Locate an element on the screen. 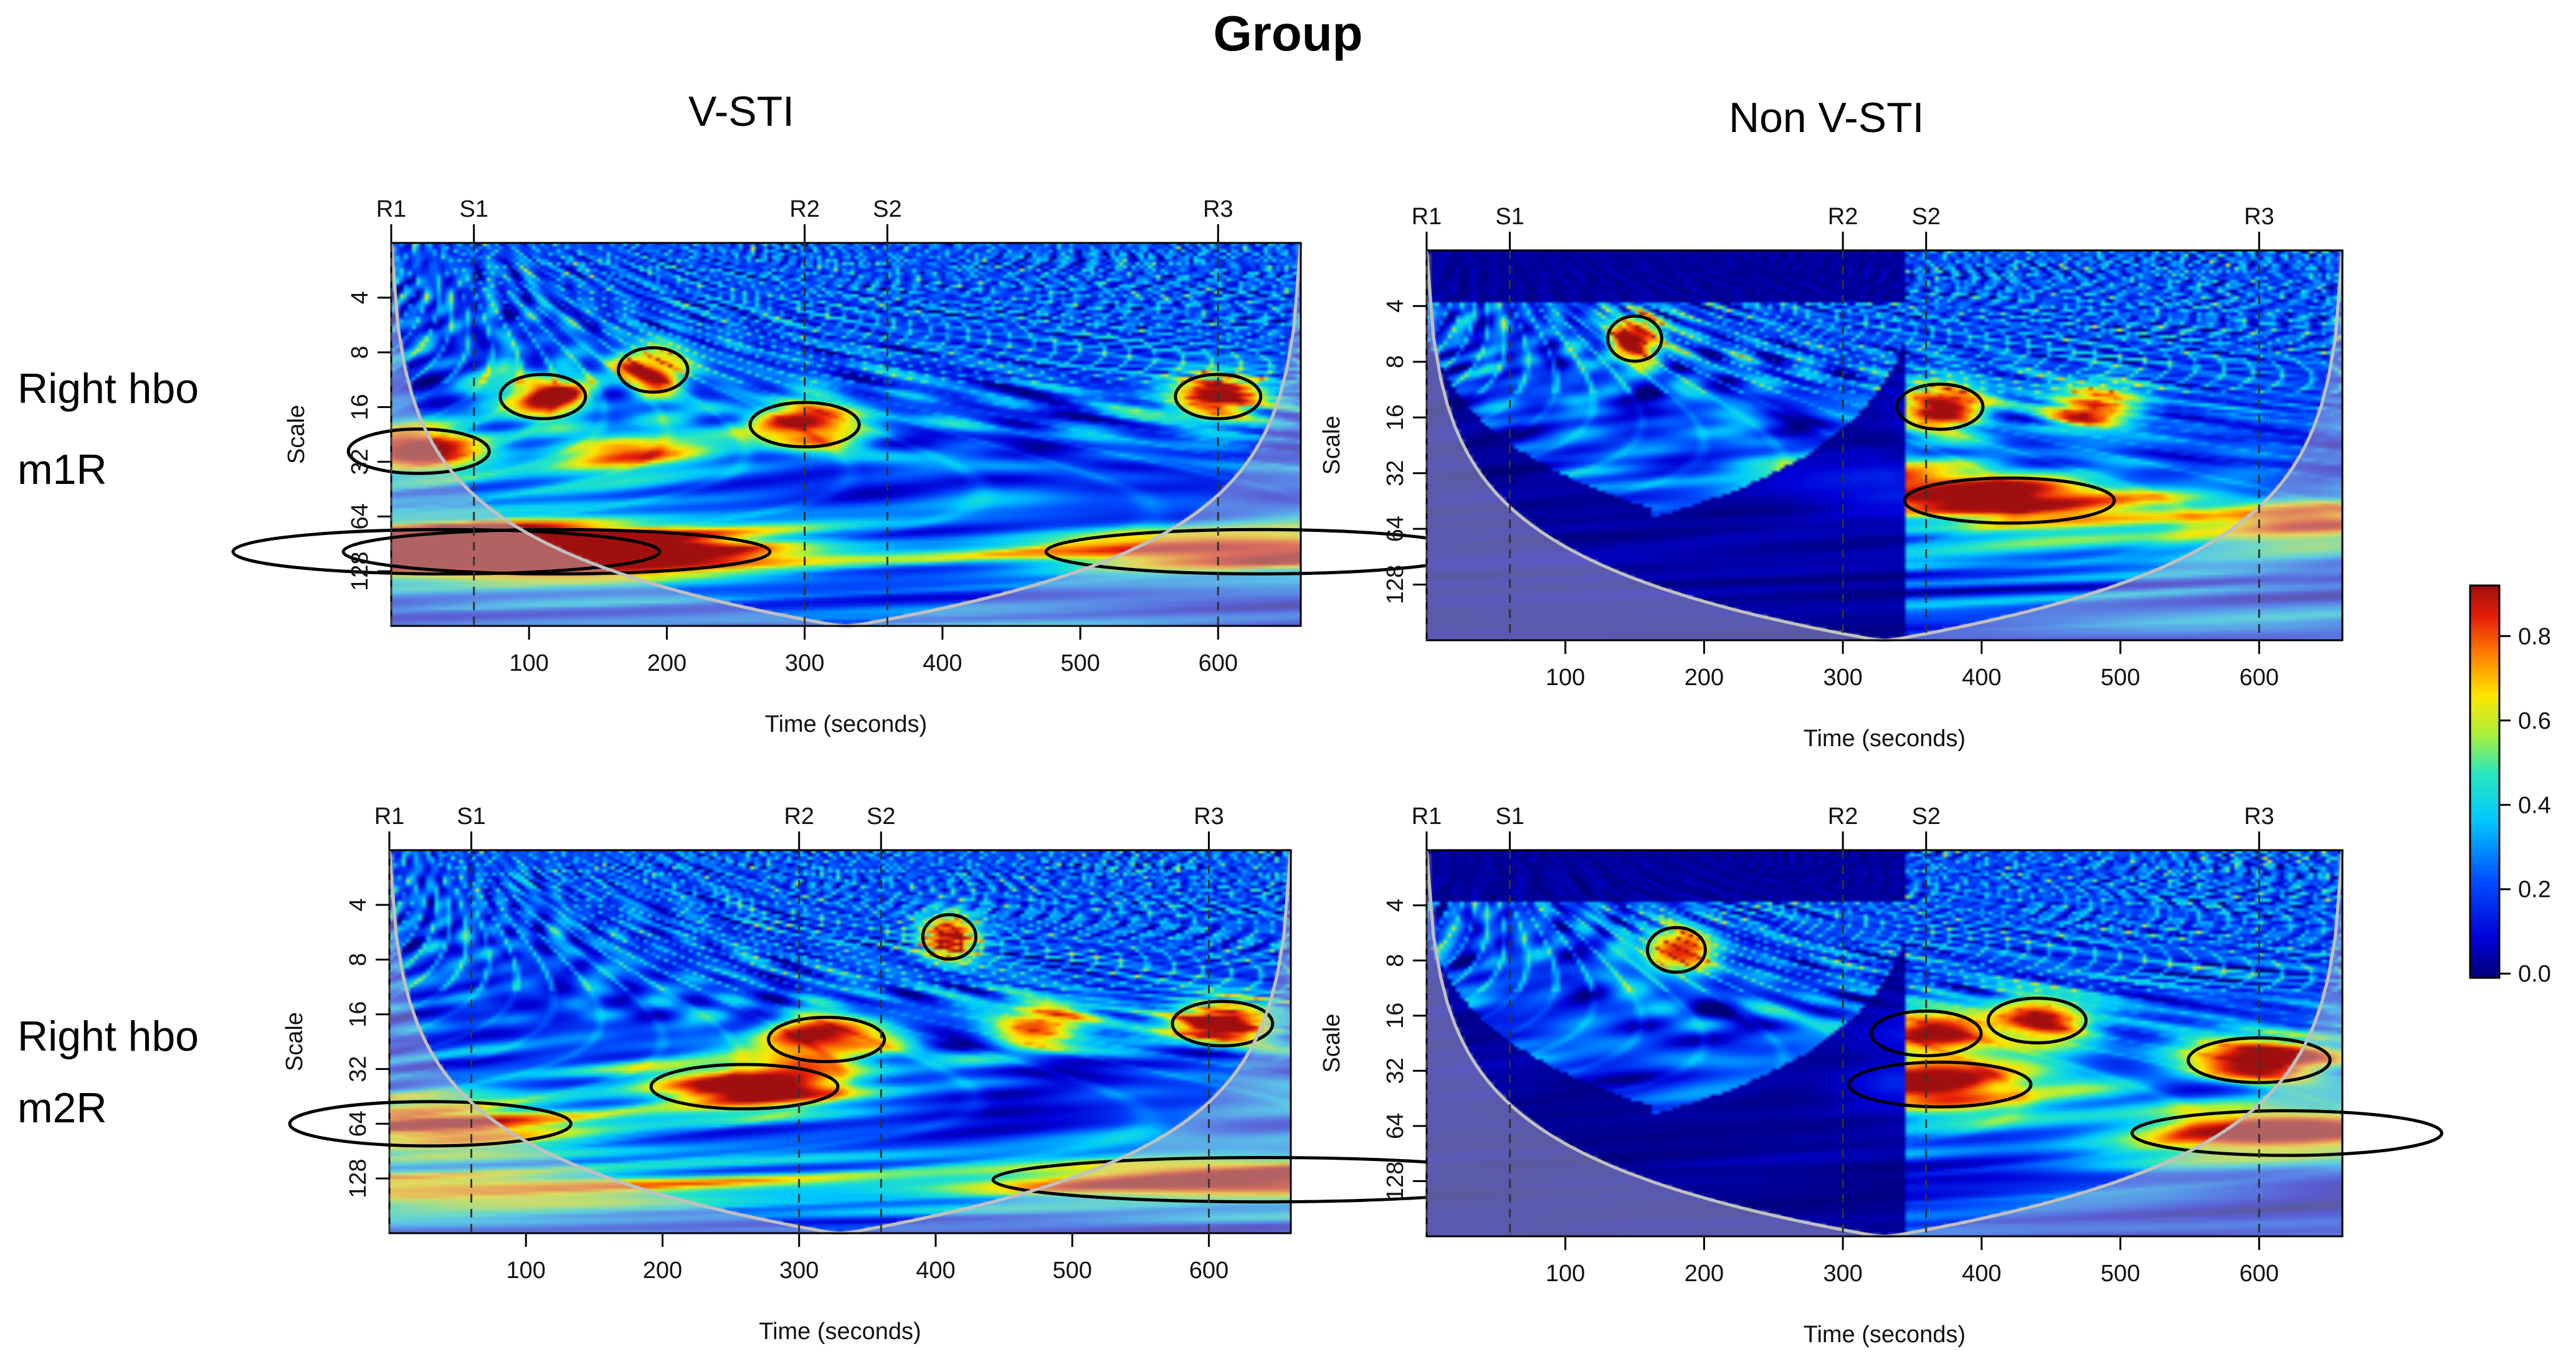 The width and height of the screenshot is (2576, 1359). row-label-2-line-1: Right hbo is located at coordinates (108, 1036).